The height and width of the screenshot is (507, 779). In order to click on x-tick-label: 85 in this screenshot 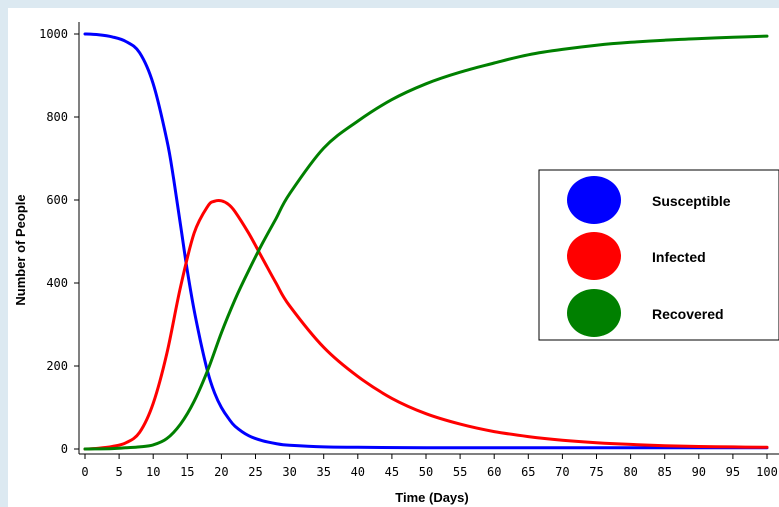, I will do `click(664, 472)`.